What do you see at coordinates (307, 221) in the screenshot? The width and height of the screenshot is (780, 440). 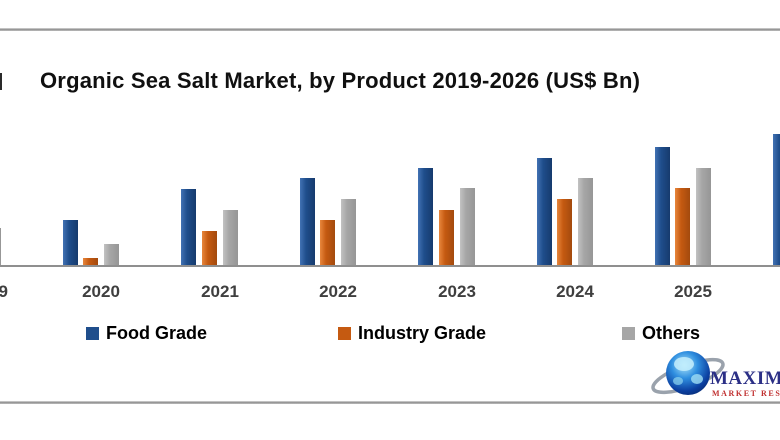 I see `bar-food-grade-2022` at bounding box center [307, 221].